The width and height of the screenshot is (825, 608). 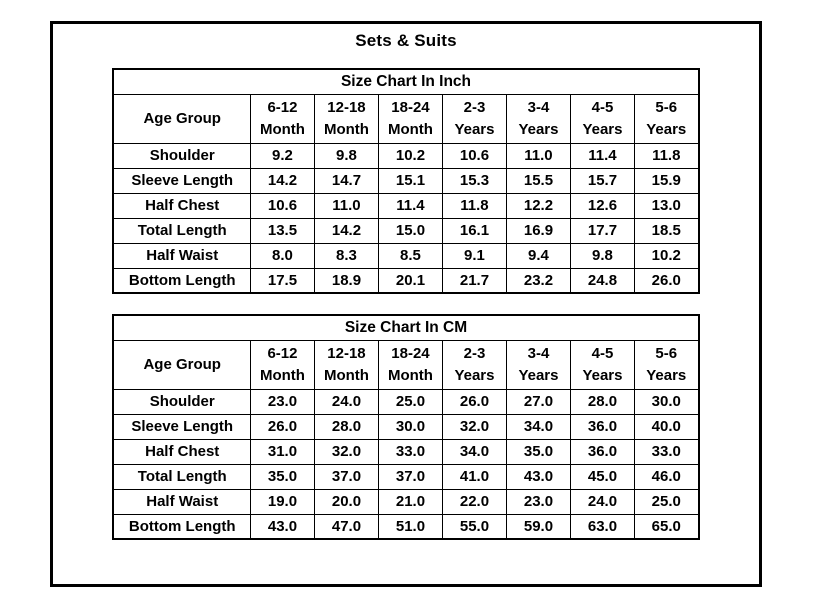 I want to click on size-value-cell: 28.0, so click(x=602, y=401).